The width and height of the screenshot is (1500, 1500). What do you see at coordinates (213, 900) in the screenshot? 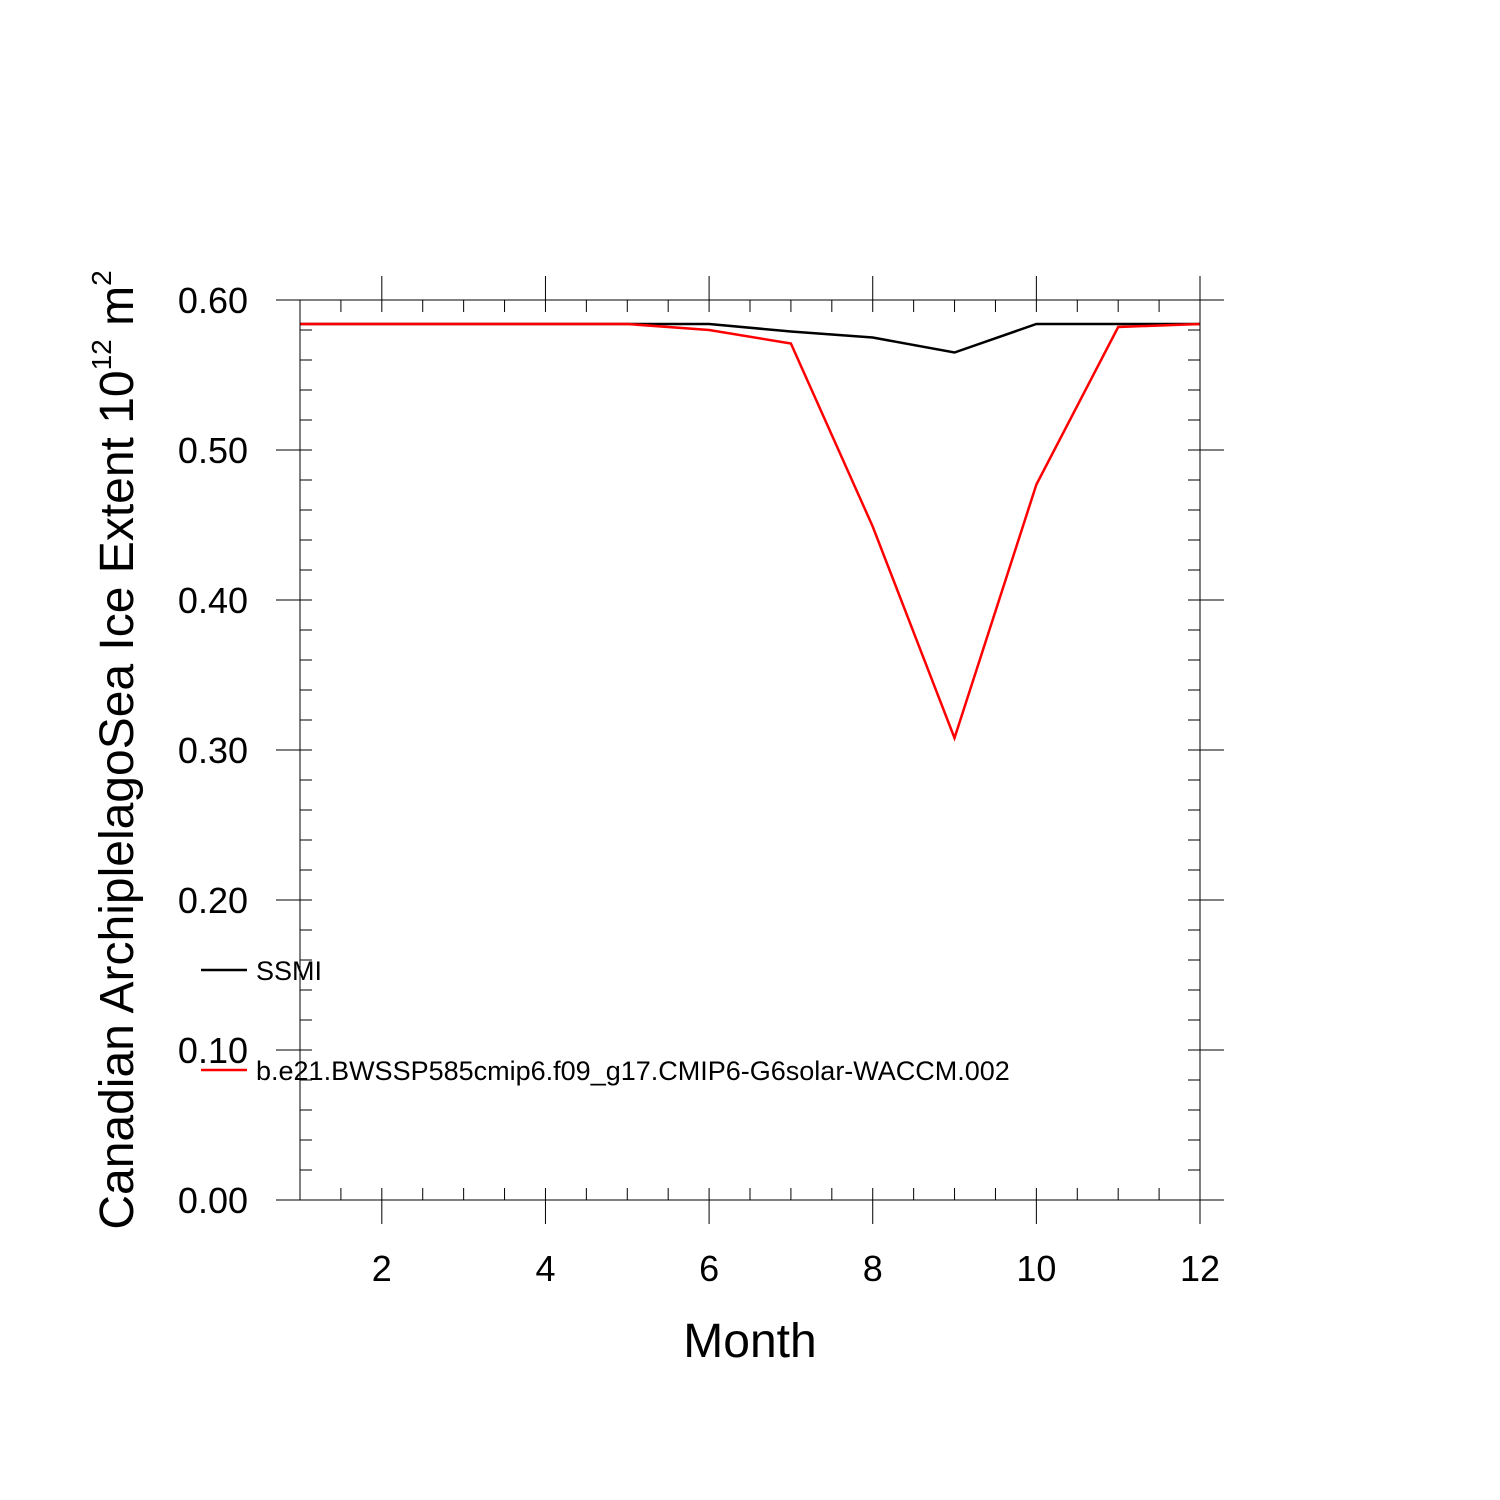
I see `y-tick-label: 0.20` at bounding box center [213, 900].